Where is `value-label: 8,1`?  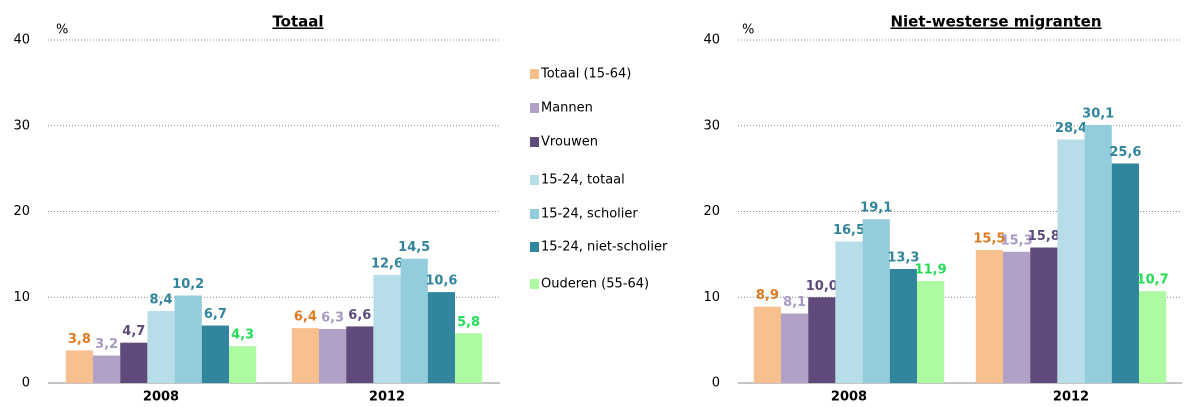 value-label: 8,1 is located at coordinates (794, 302).